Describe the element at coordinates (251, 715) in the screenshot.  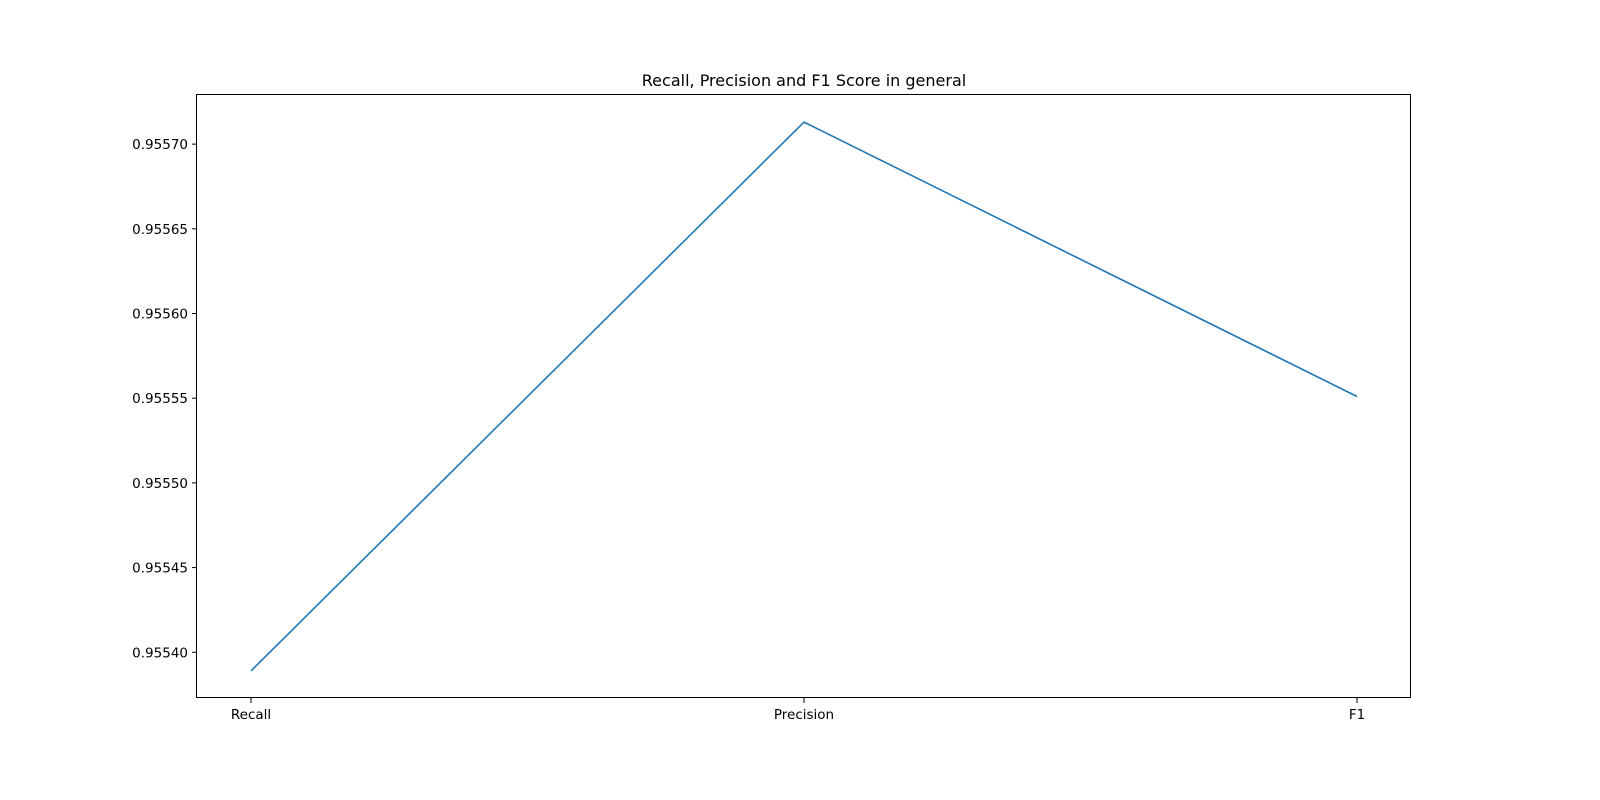
I see `x-tick-label: Recall` at that location.